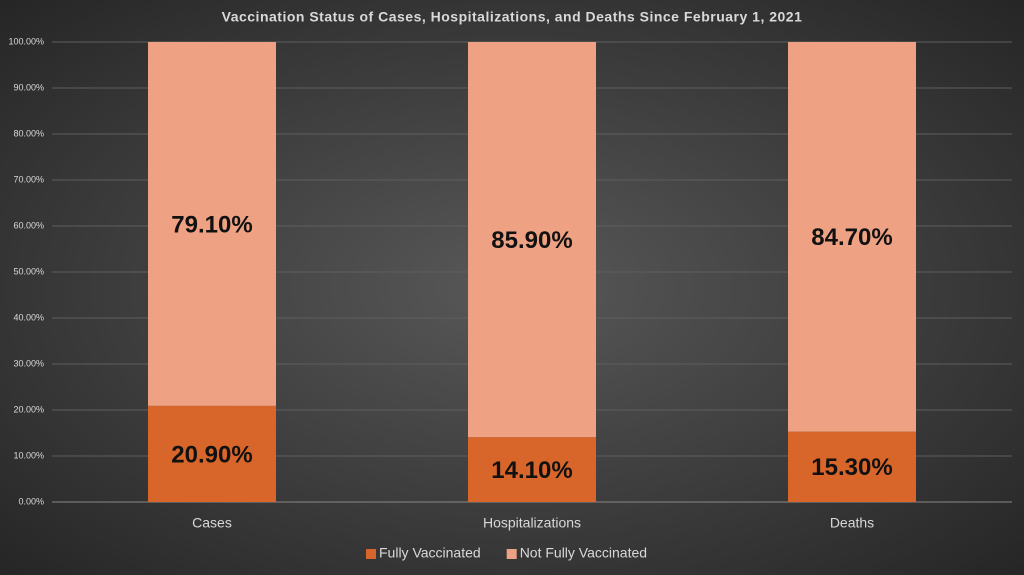 The width and height of the screenshot is (1024, 575). I want to click on y-tick-label: 10.00%, so click(28, 455).